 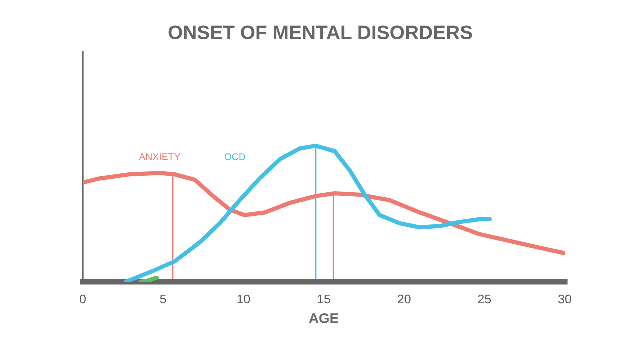 I want to click on x-tick-label: 10, so click(x=244, y=299).